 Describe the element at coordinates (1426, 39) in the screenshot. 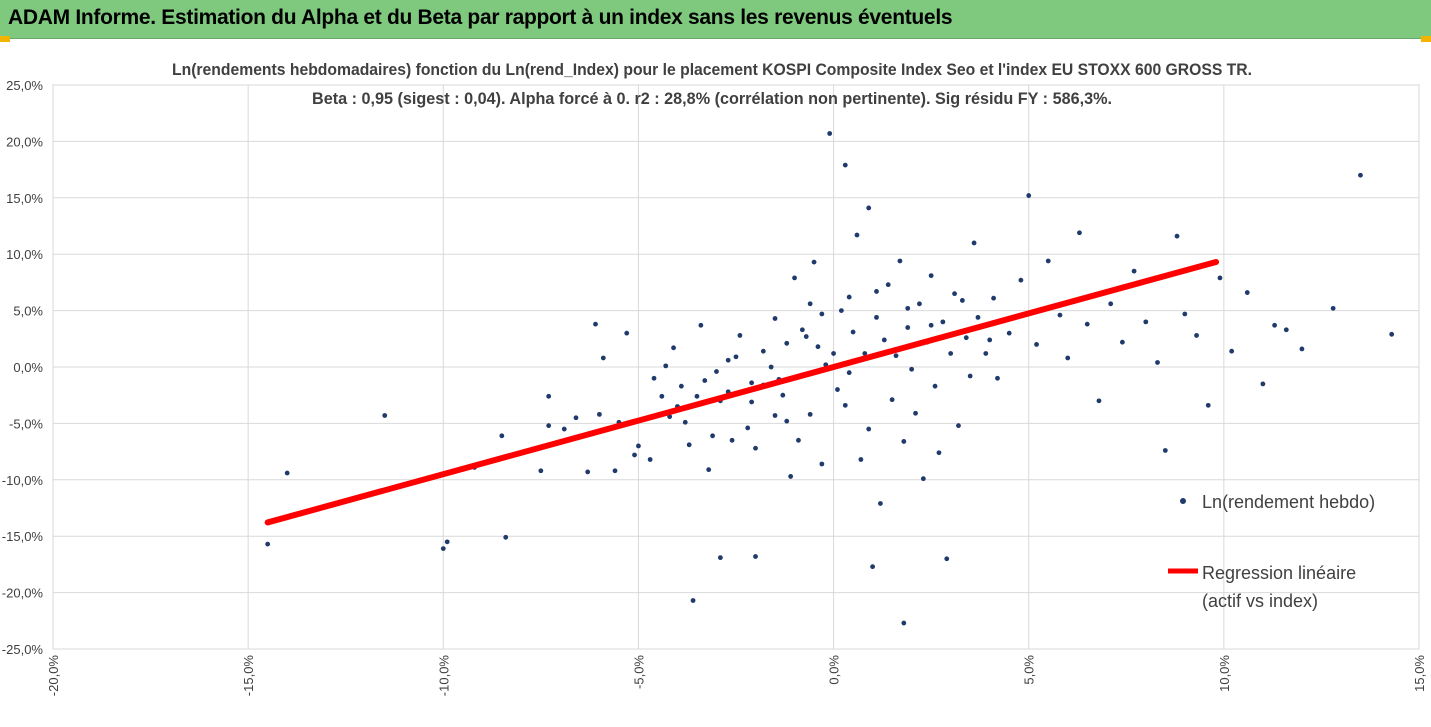

I see `corner-marker-right` at that location.